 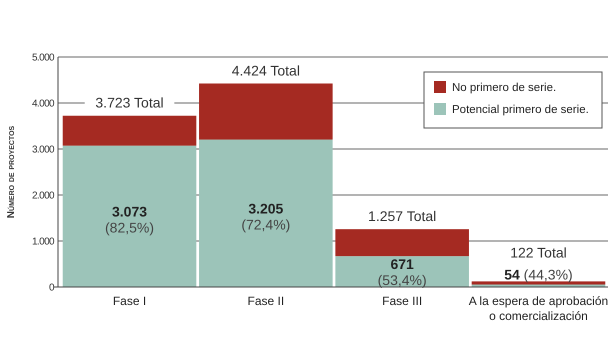 I want to click on data-label: 671 (53,4%), so click(x=402, y=272).